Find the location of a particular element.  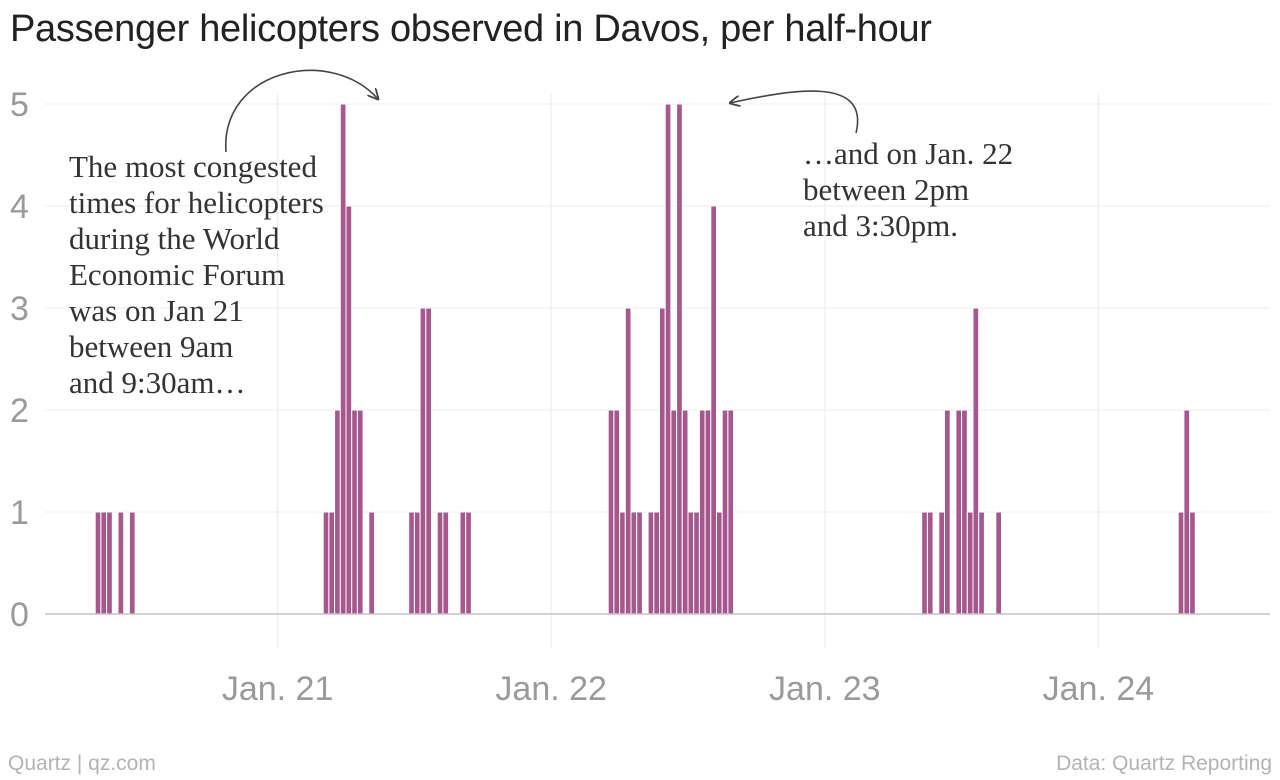

footer-source: Data: Quartz Reporting is located at coordinates (1164, 763).